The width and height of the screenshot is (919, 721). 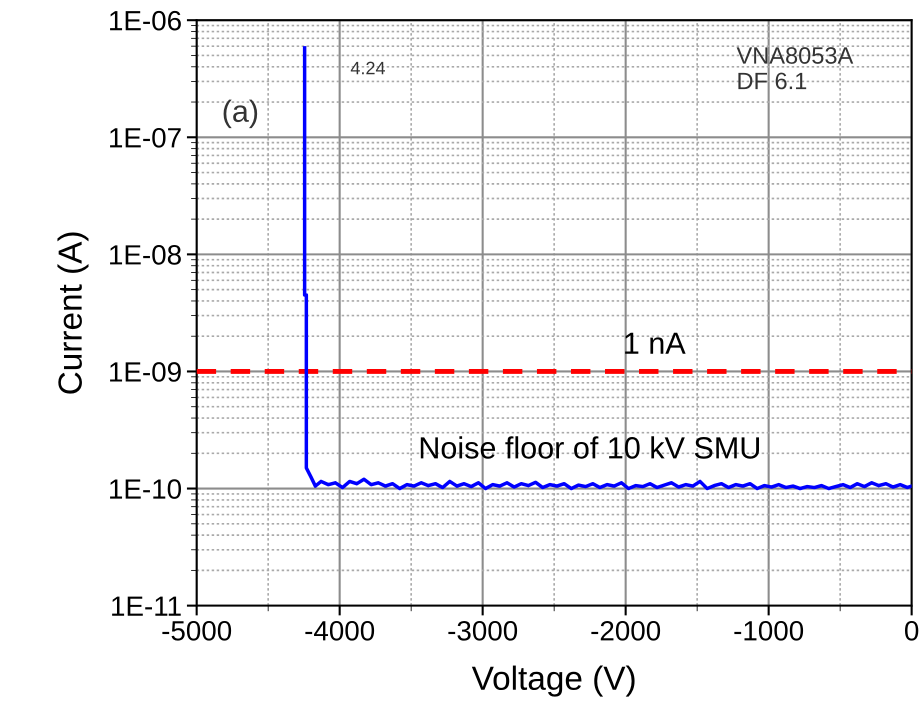 I want to click on x-axis-title: Voltage (V), so click(x=553, y=681).